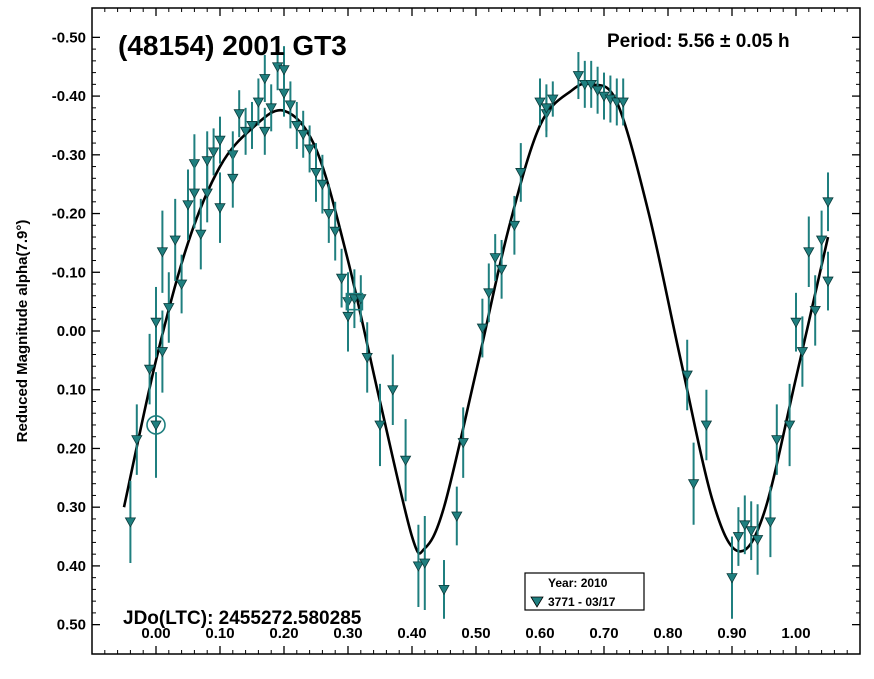 This screenshot has width=874, height=679. I want to click on x-tick-label: 1.00, so click(795, 633).